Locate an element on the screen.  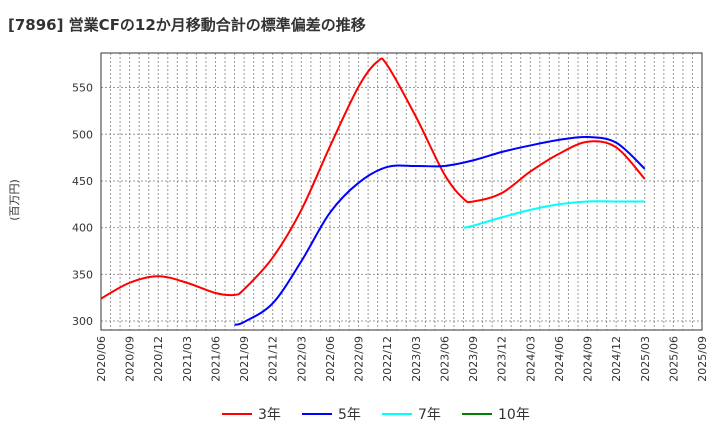
x-tick-label: 2022/03 is located at coordinates (301, 359).